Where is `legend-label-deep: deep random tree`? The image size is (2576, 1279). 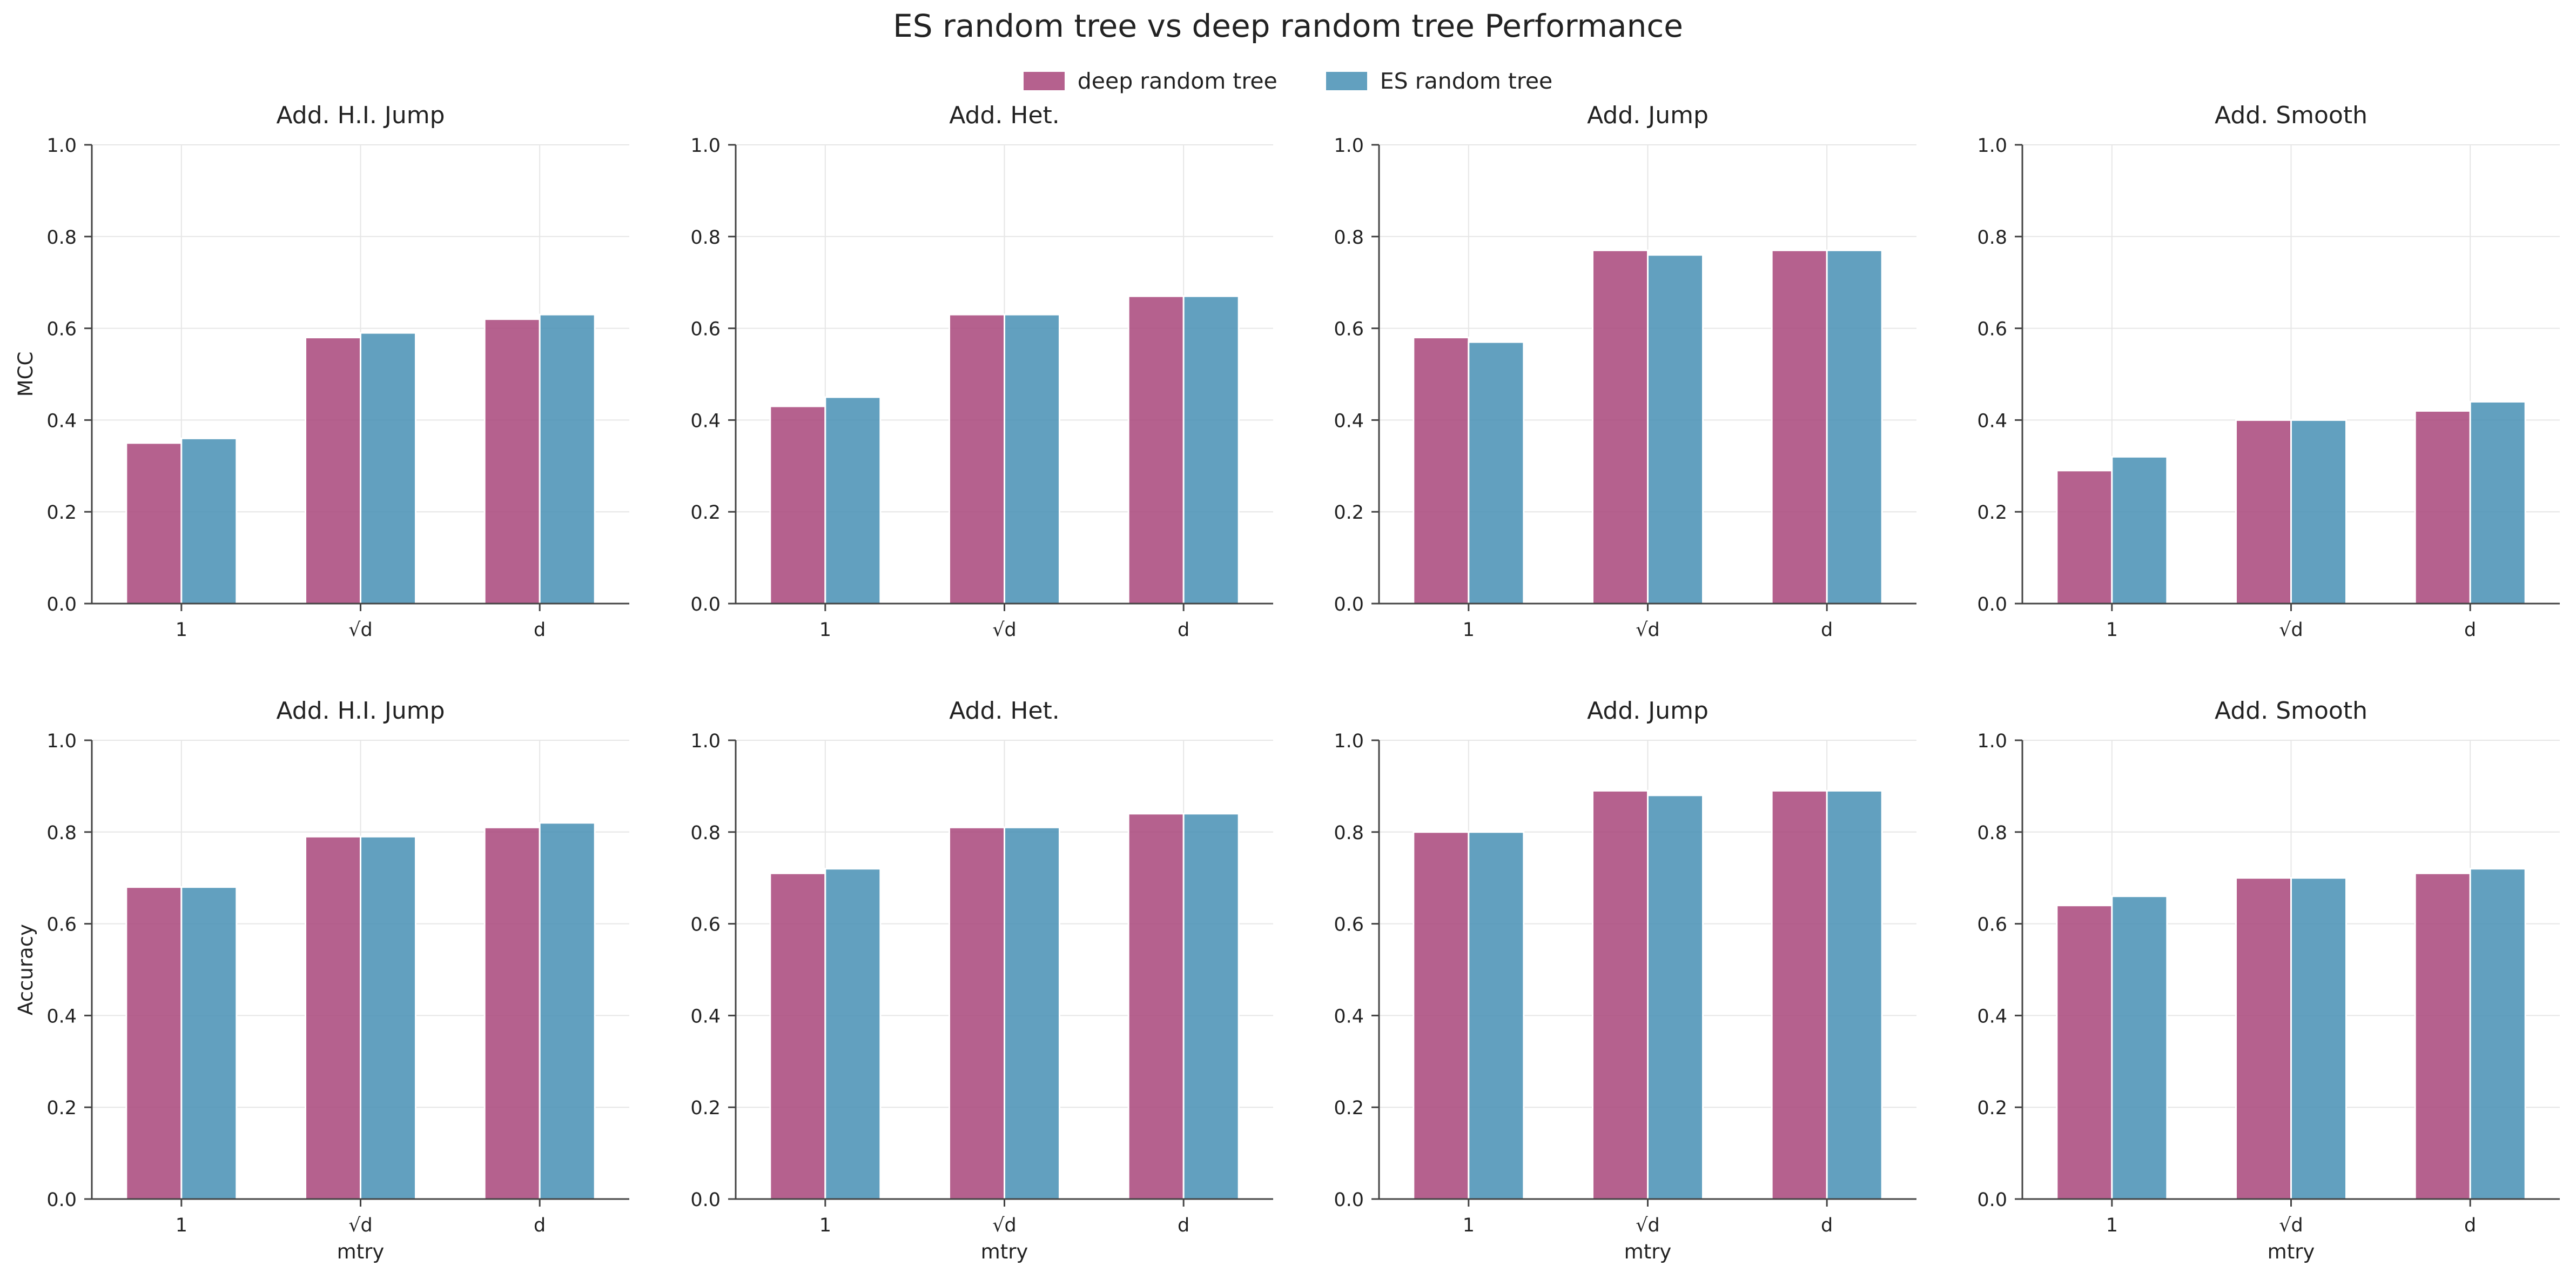 legend-label-deep: deep random tree is located at coordinates (1177, 81).